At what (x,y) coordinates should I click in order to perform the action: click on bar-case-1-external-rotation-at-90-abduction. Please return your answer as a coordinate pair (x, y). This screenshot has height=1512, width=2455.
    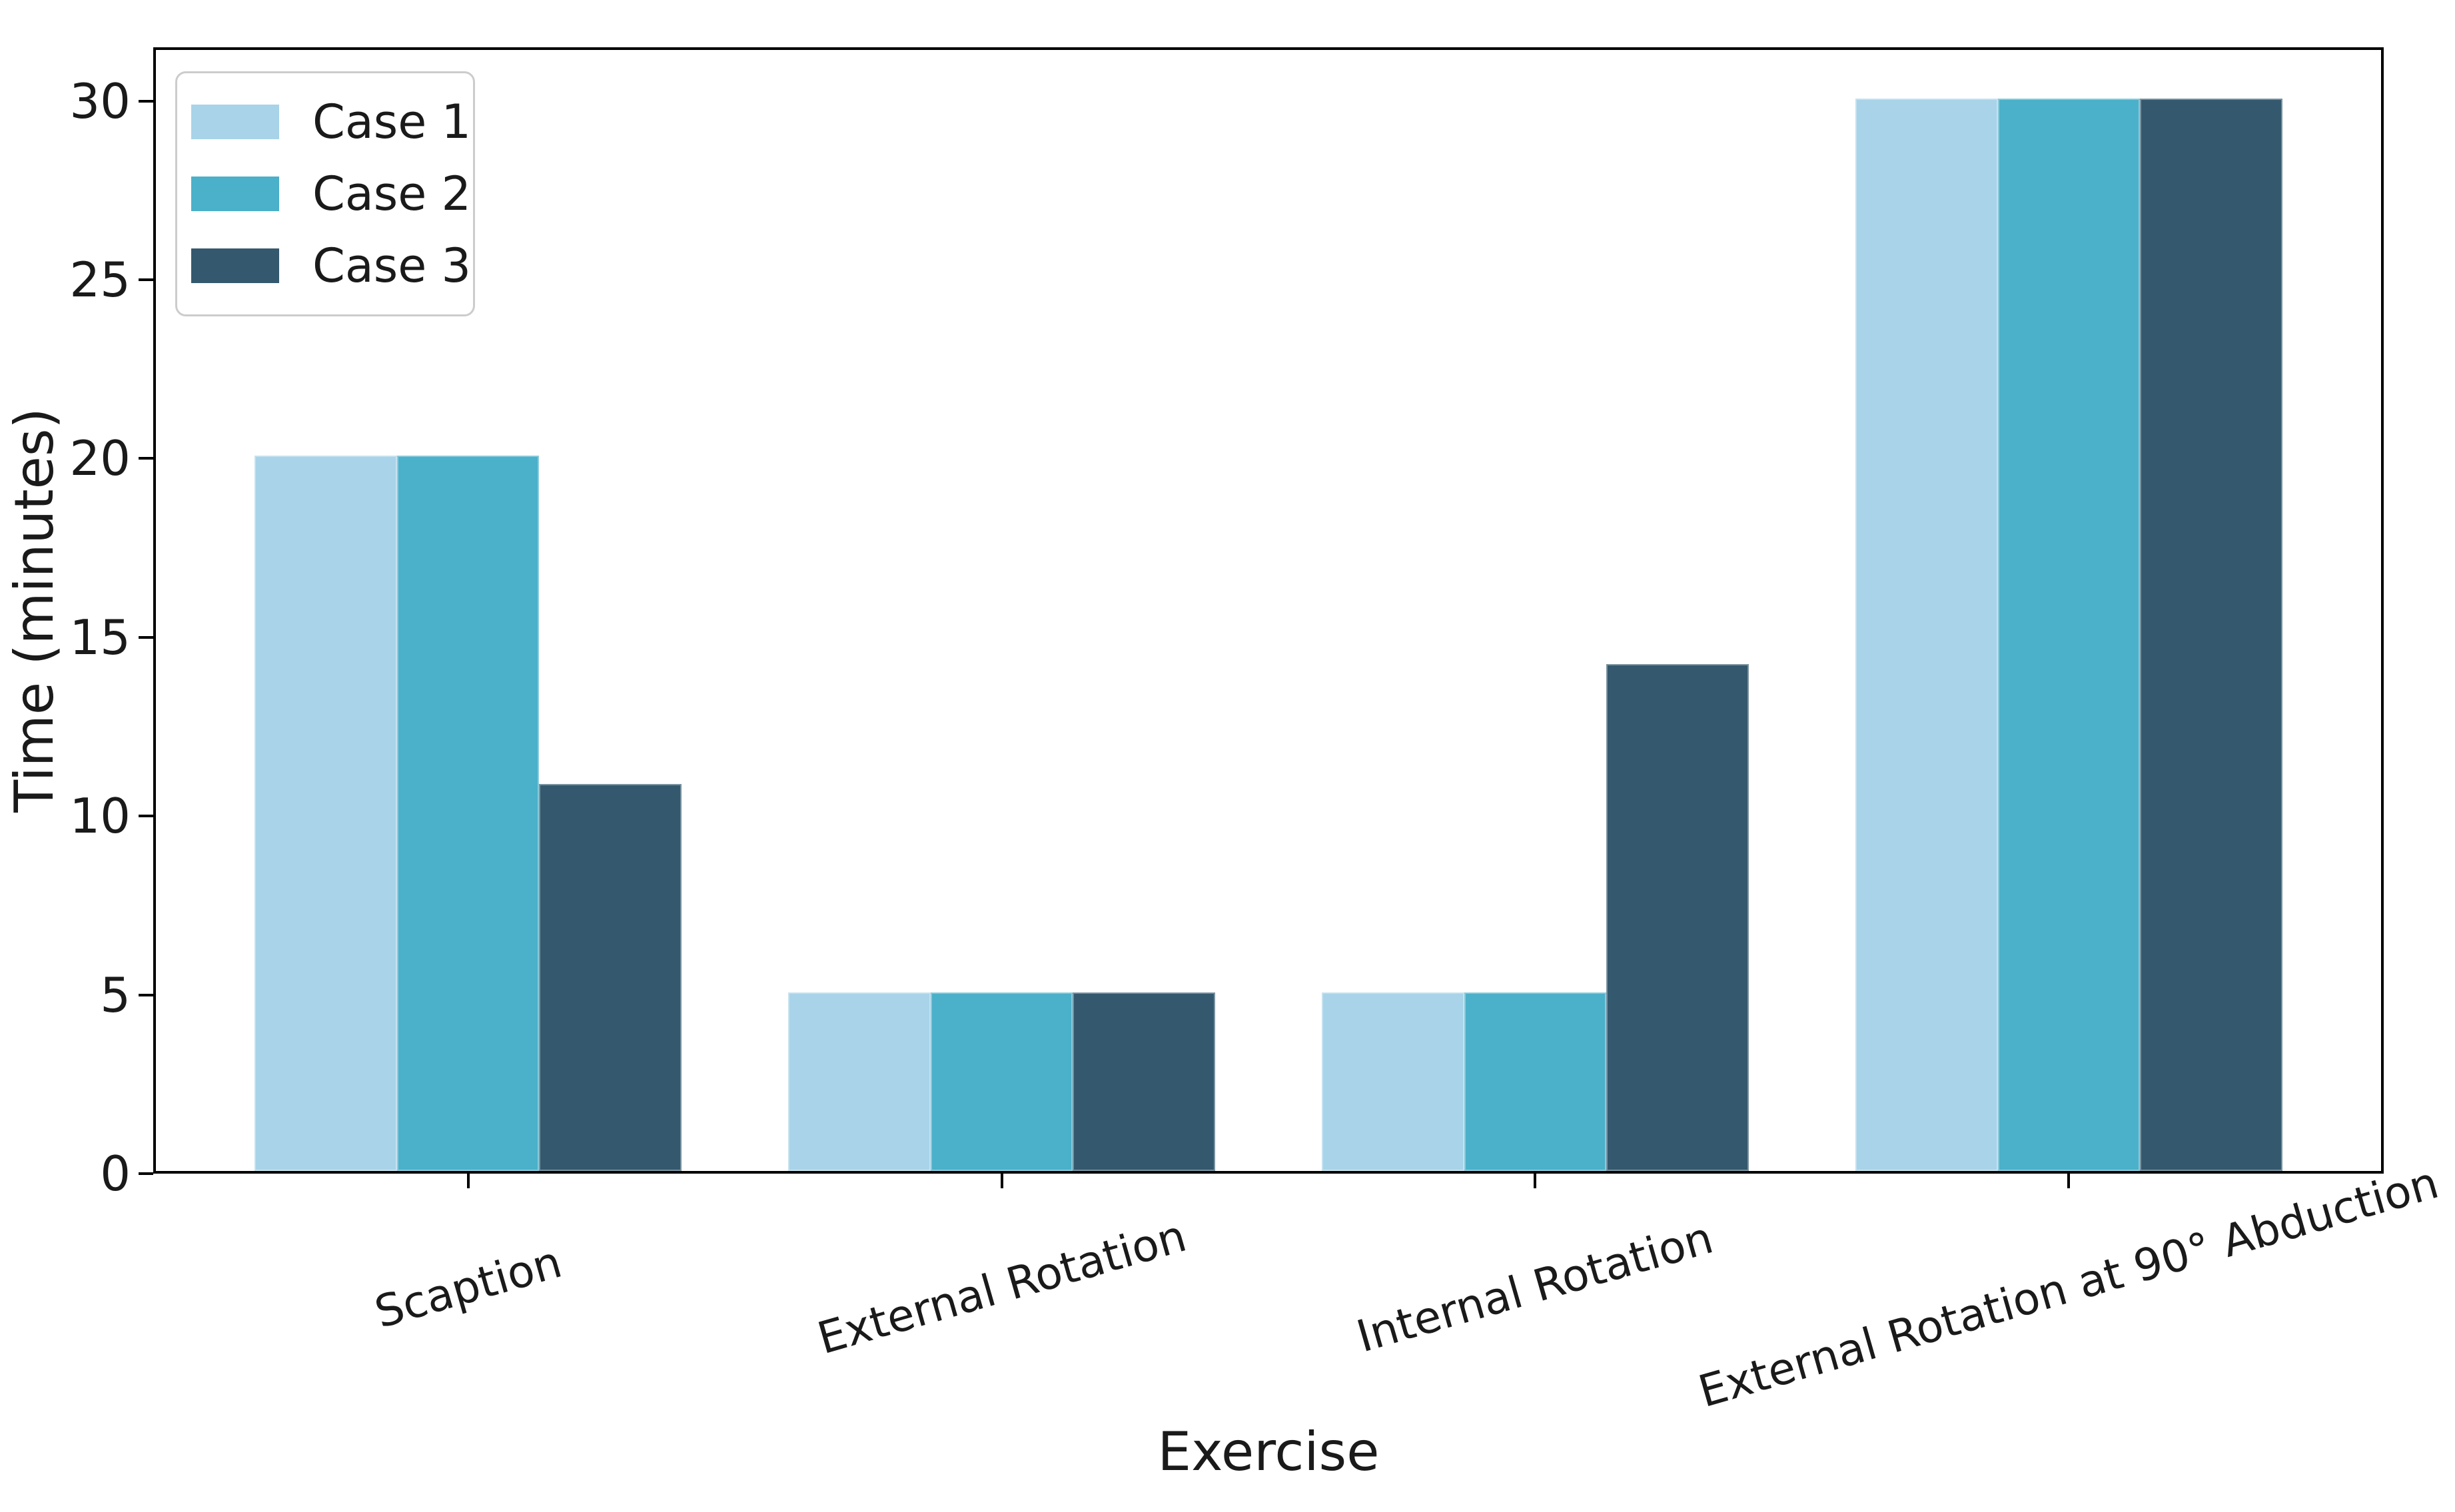
    Looking at the image, I should click on (1926, 635).